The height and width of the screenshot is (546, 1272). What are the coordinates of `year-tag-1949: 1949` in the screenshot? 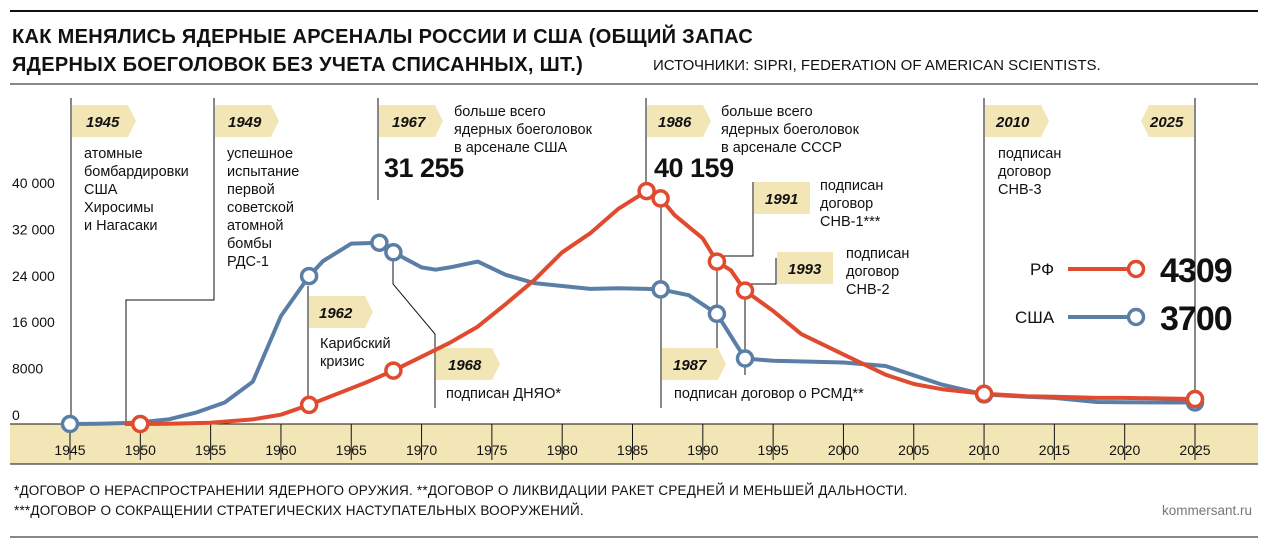 It's located at (245, 122).